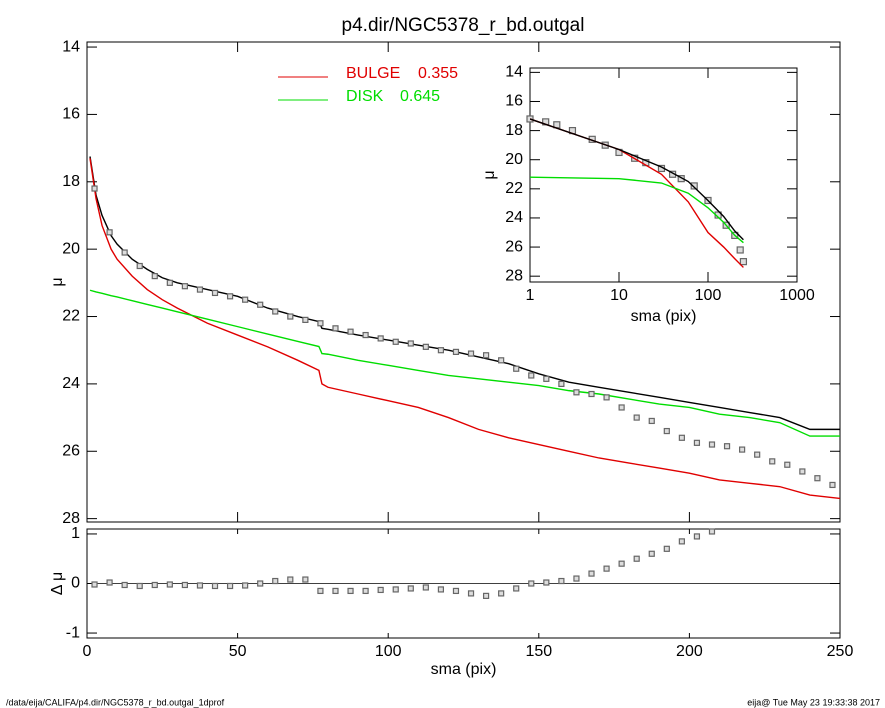 This screenshot has width=885, height=708. What do you see at coordinates (438, 73) in the screenshot?
I see `legend-fraction: 0.355` at bounding box center [438, 73].